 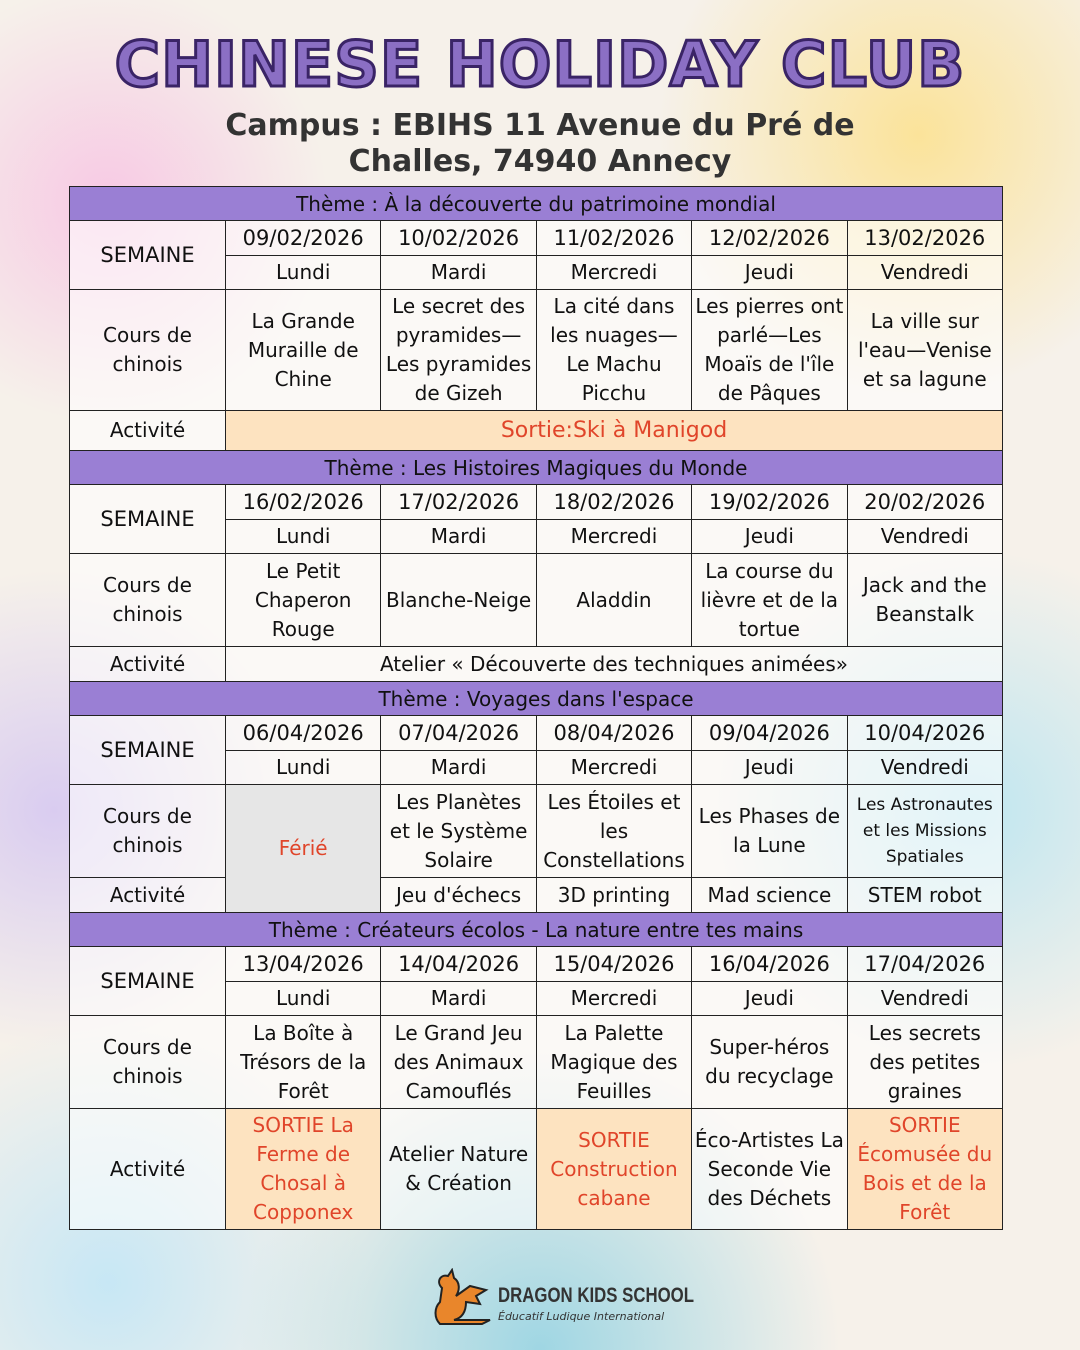 I want to click on date-cell: 09/04/2026, so click(x=769, y=733).